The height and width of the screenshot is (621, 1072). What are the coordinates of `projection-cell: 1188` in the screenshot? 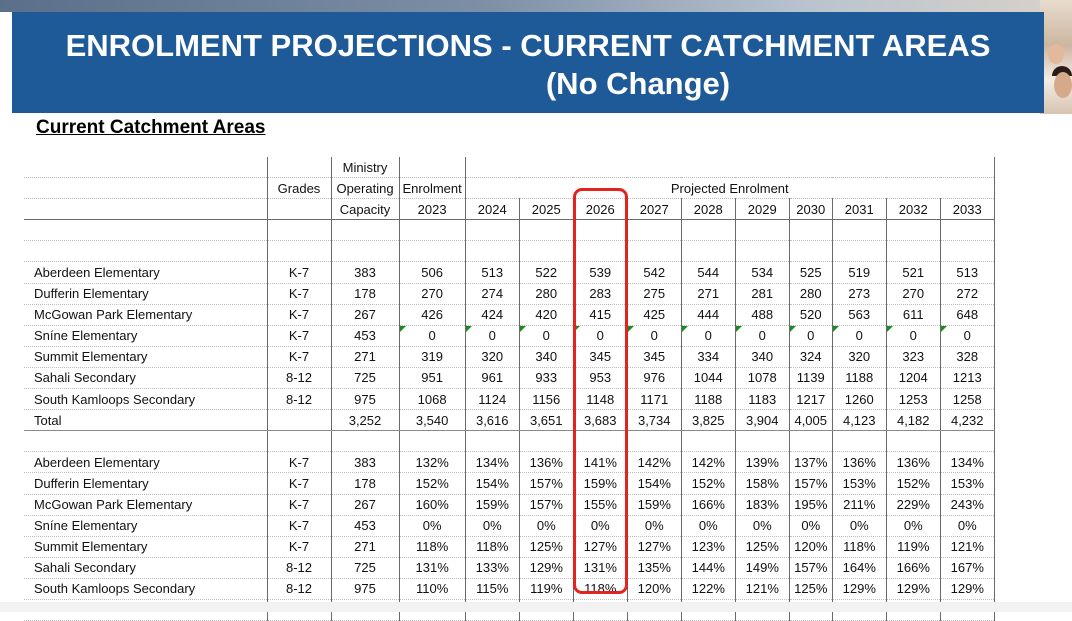 It's located at (708, 399).